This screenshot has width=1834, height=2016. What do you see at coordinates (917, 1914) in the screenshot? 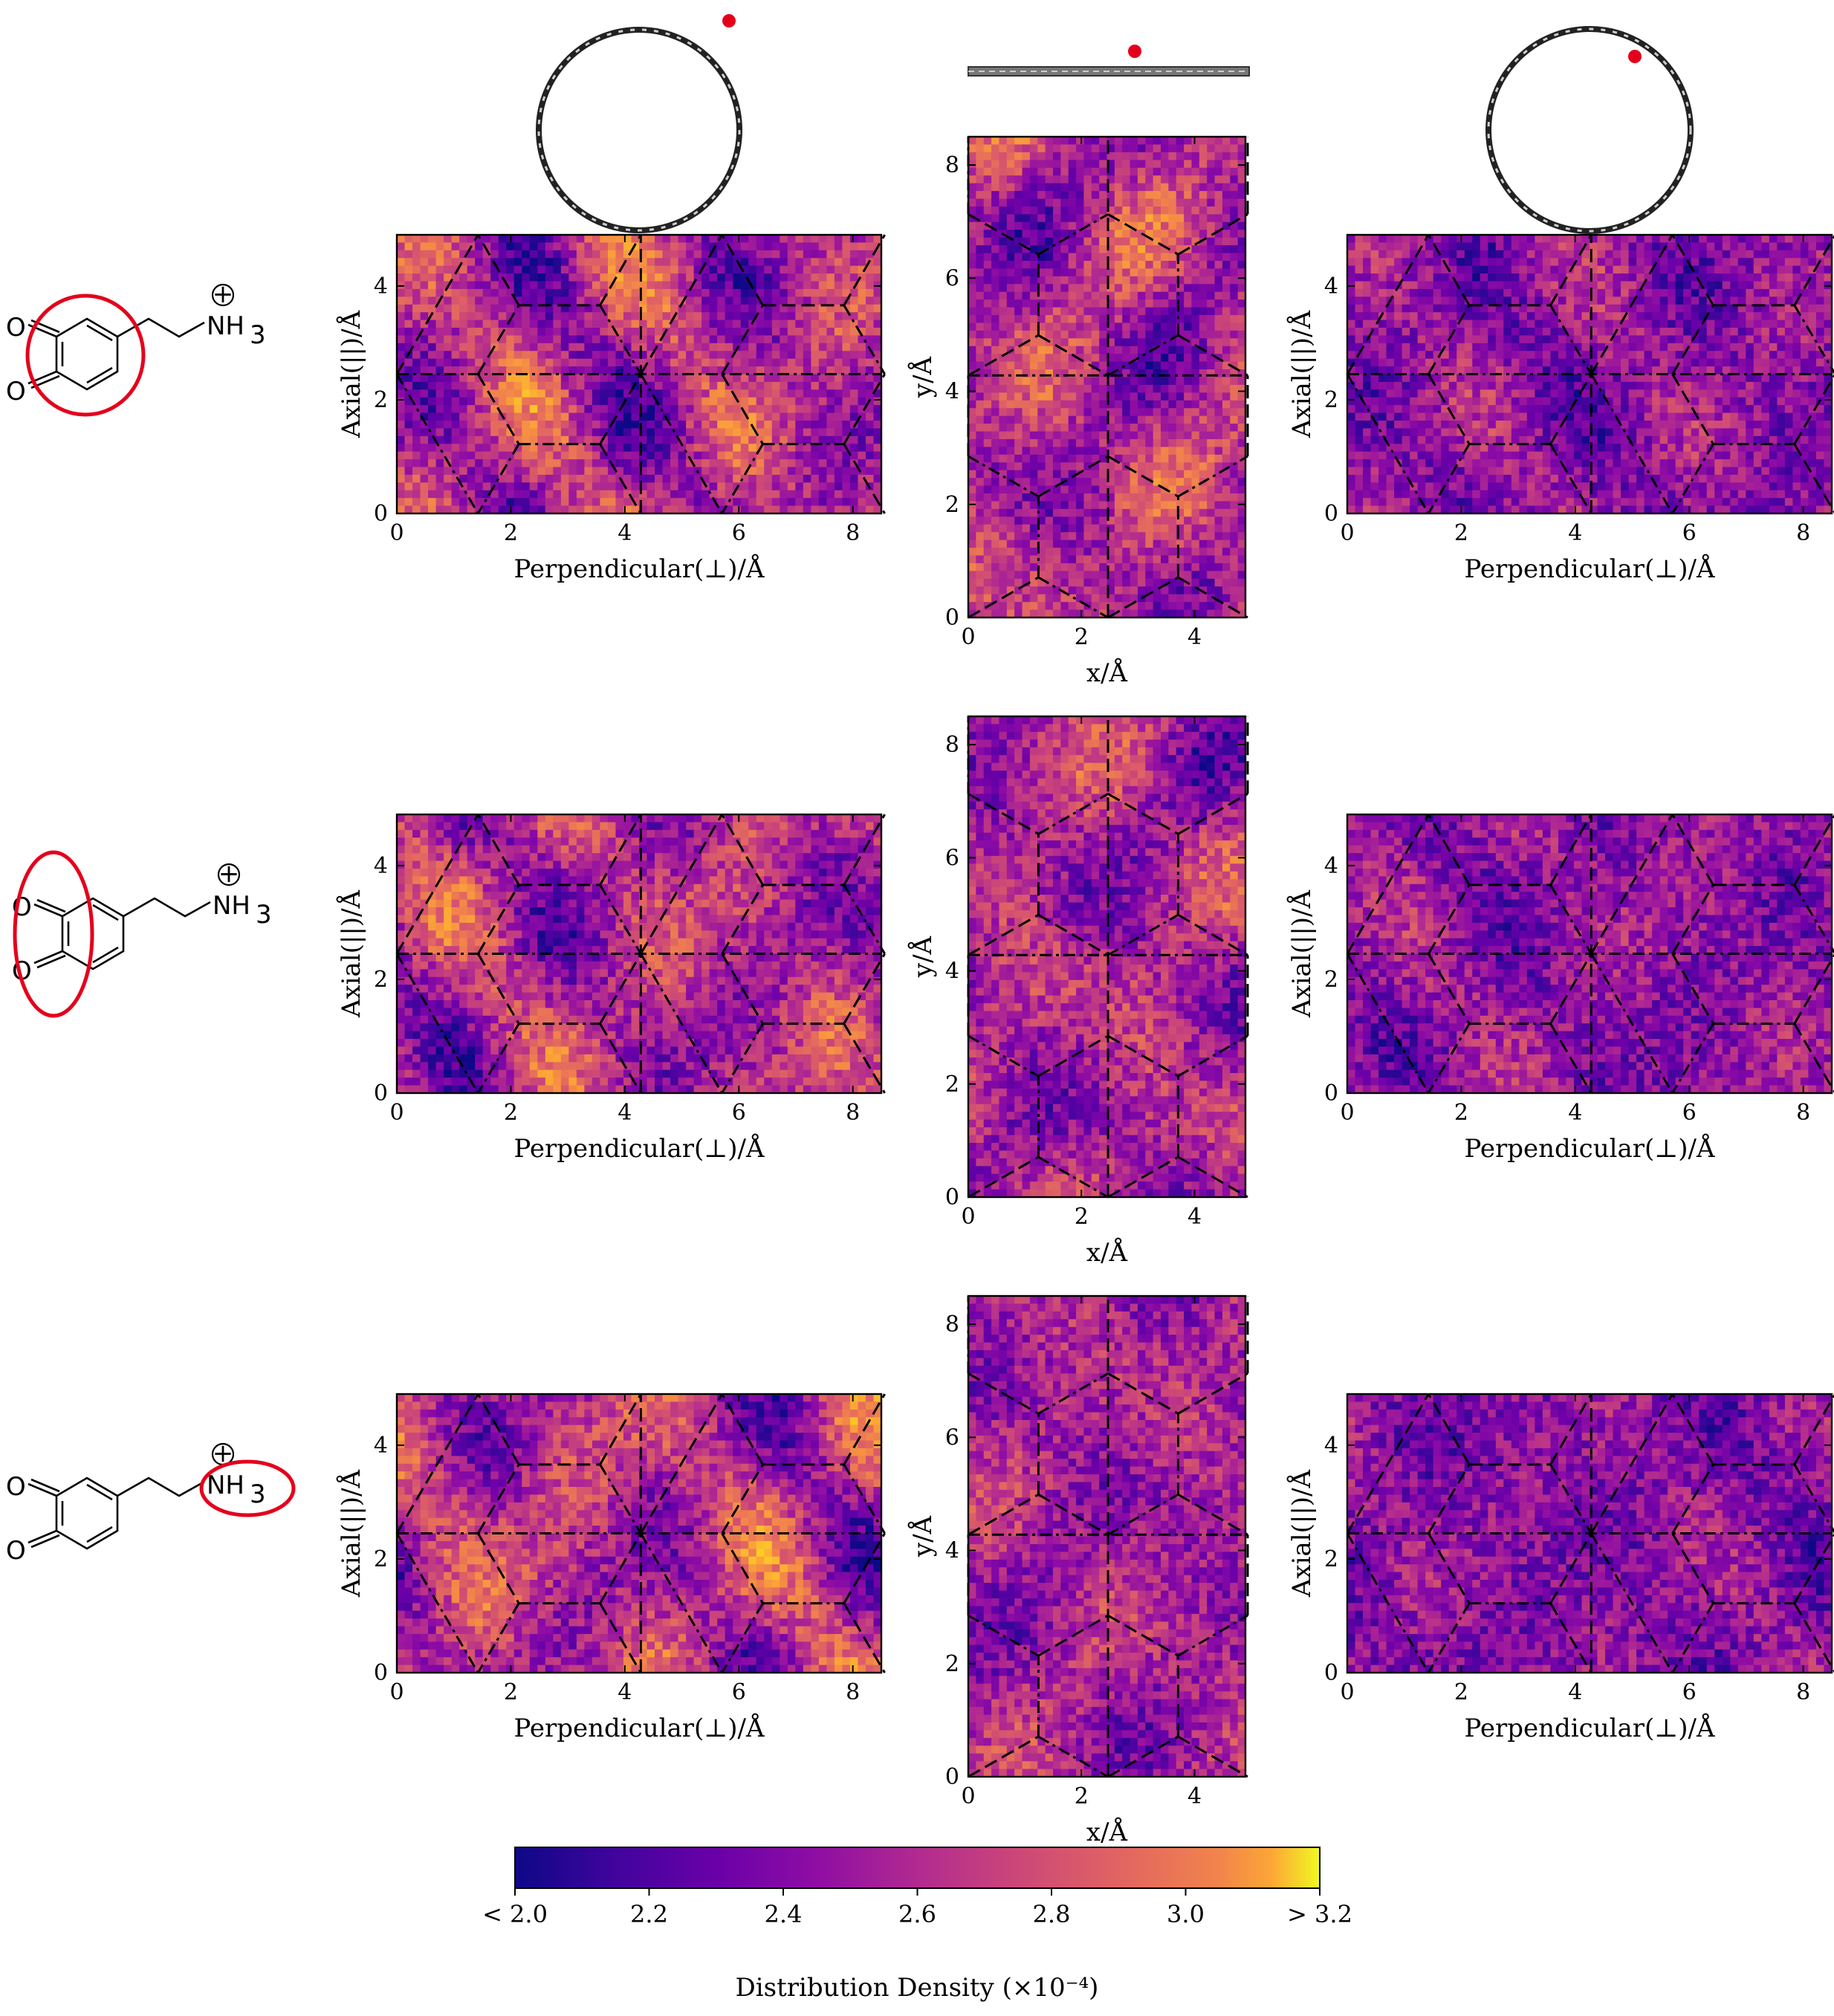
I see `colorbar-tick-label: 2.6` at bounding box center [917, 1914].